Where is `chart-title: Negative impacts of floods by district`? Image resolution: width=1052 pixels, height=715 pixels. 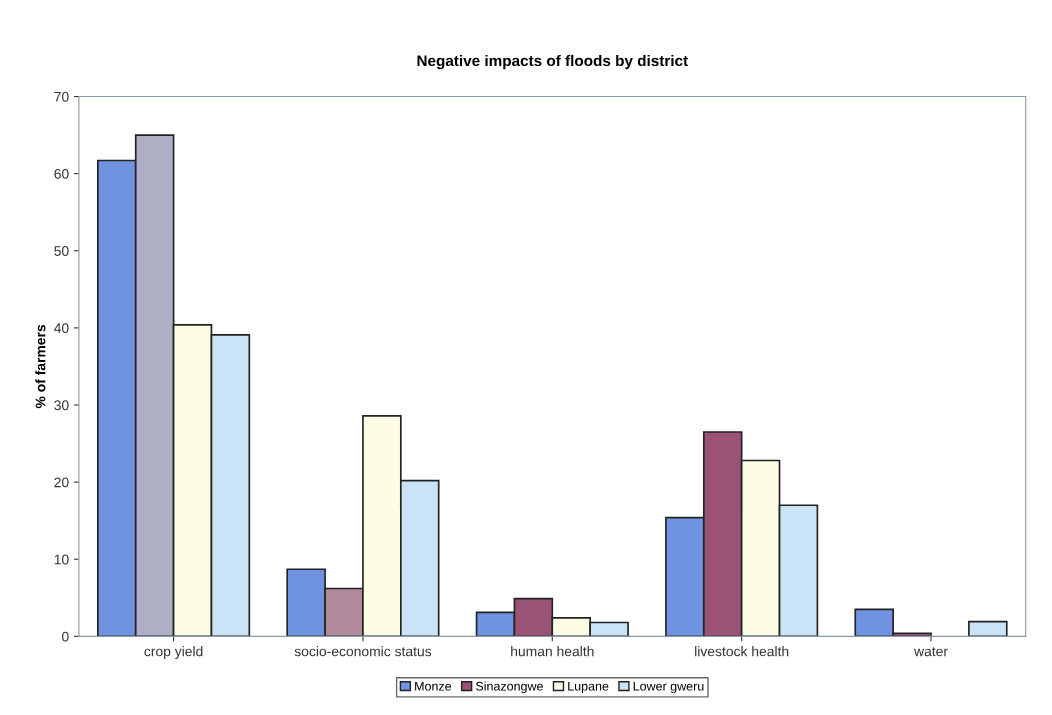
chart-title: Negative impacts of floods by district is located at coordinates (552, 62).